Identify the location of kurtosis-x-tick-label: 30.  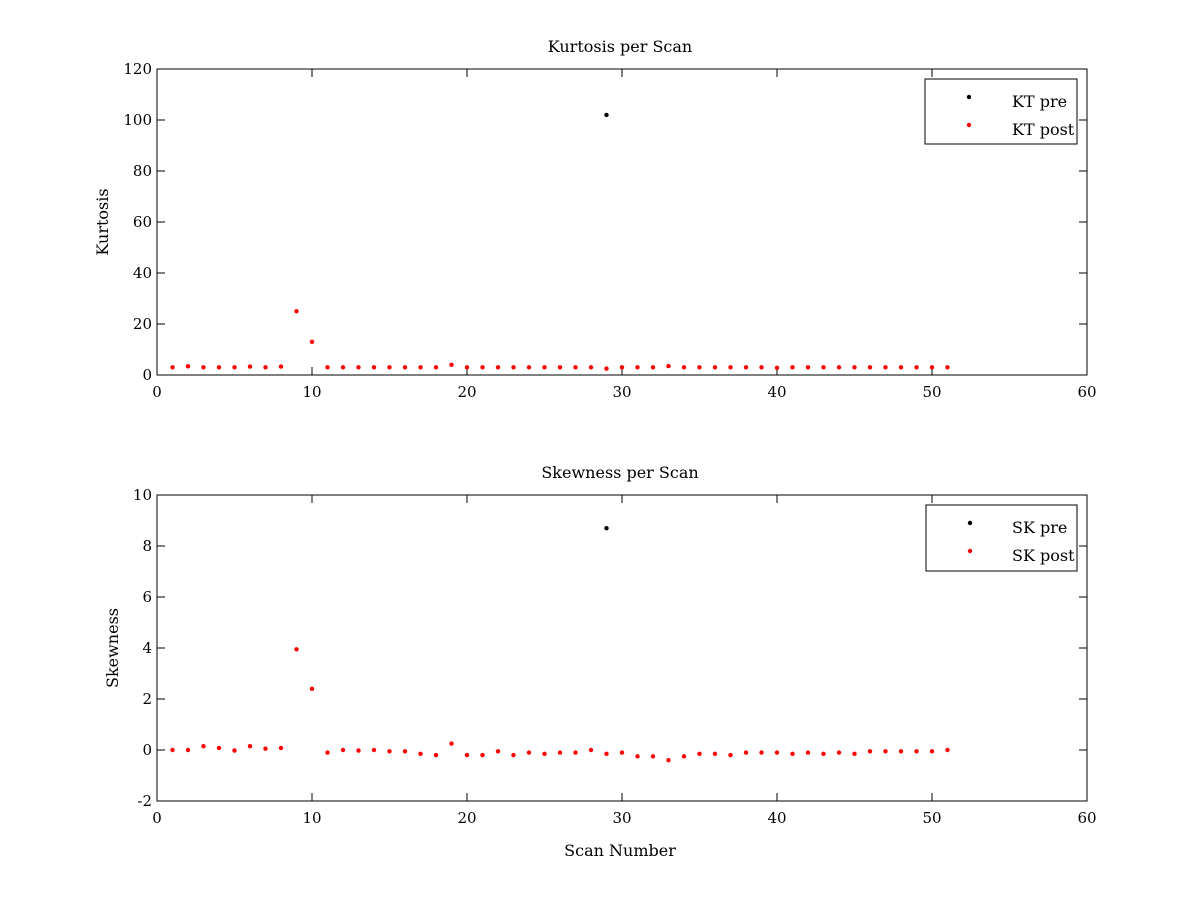
(621, 392).